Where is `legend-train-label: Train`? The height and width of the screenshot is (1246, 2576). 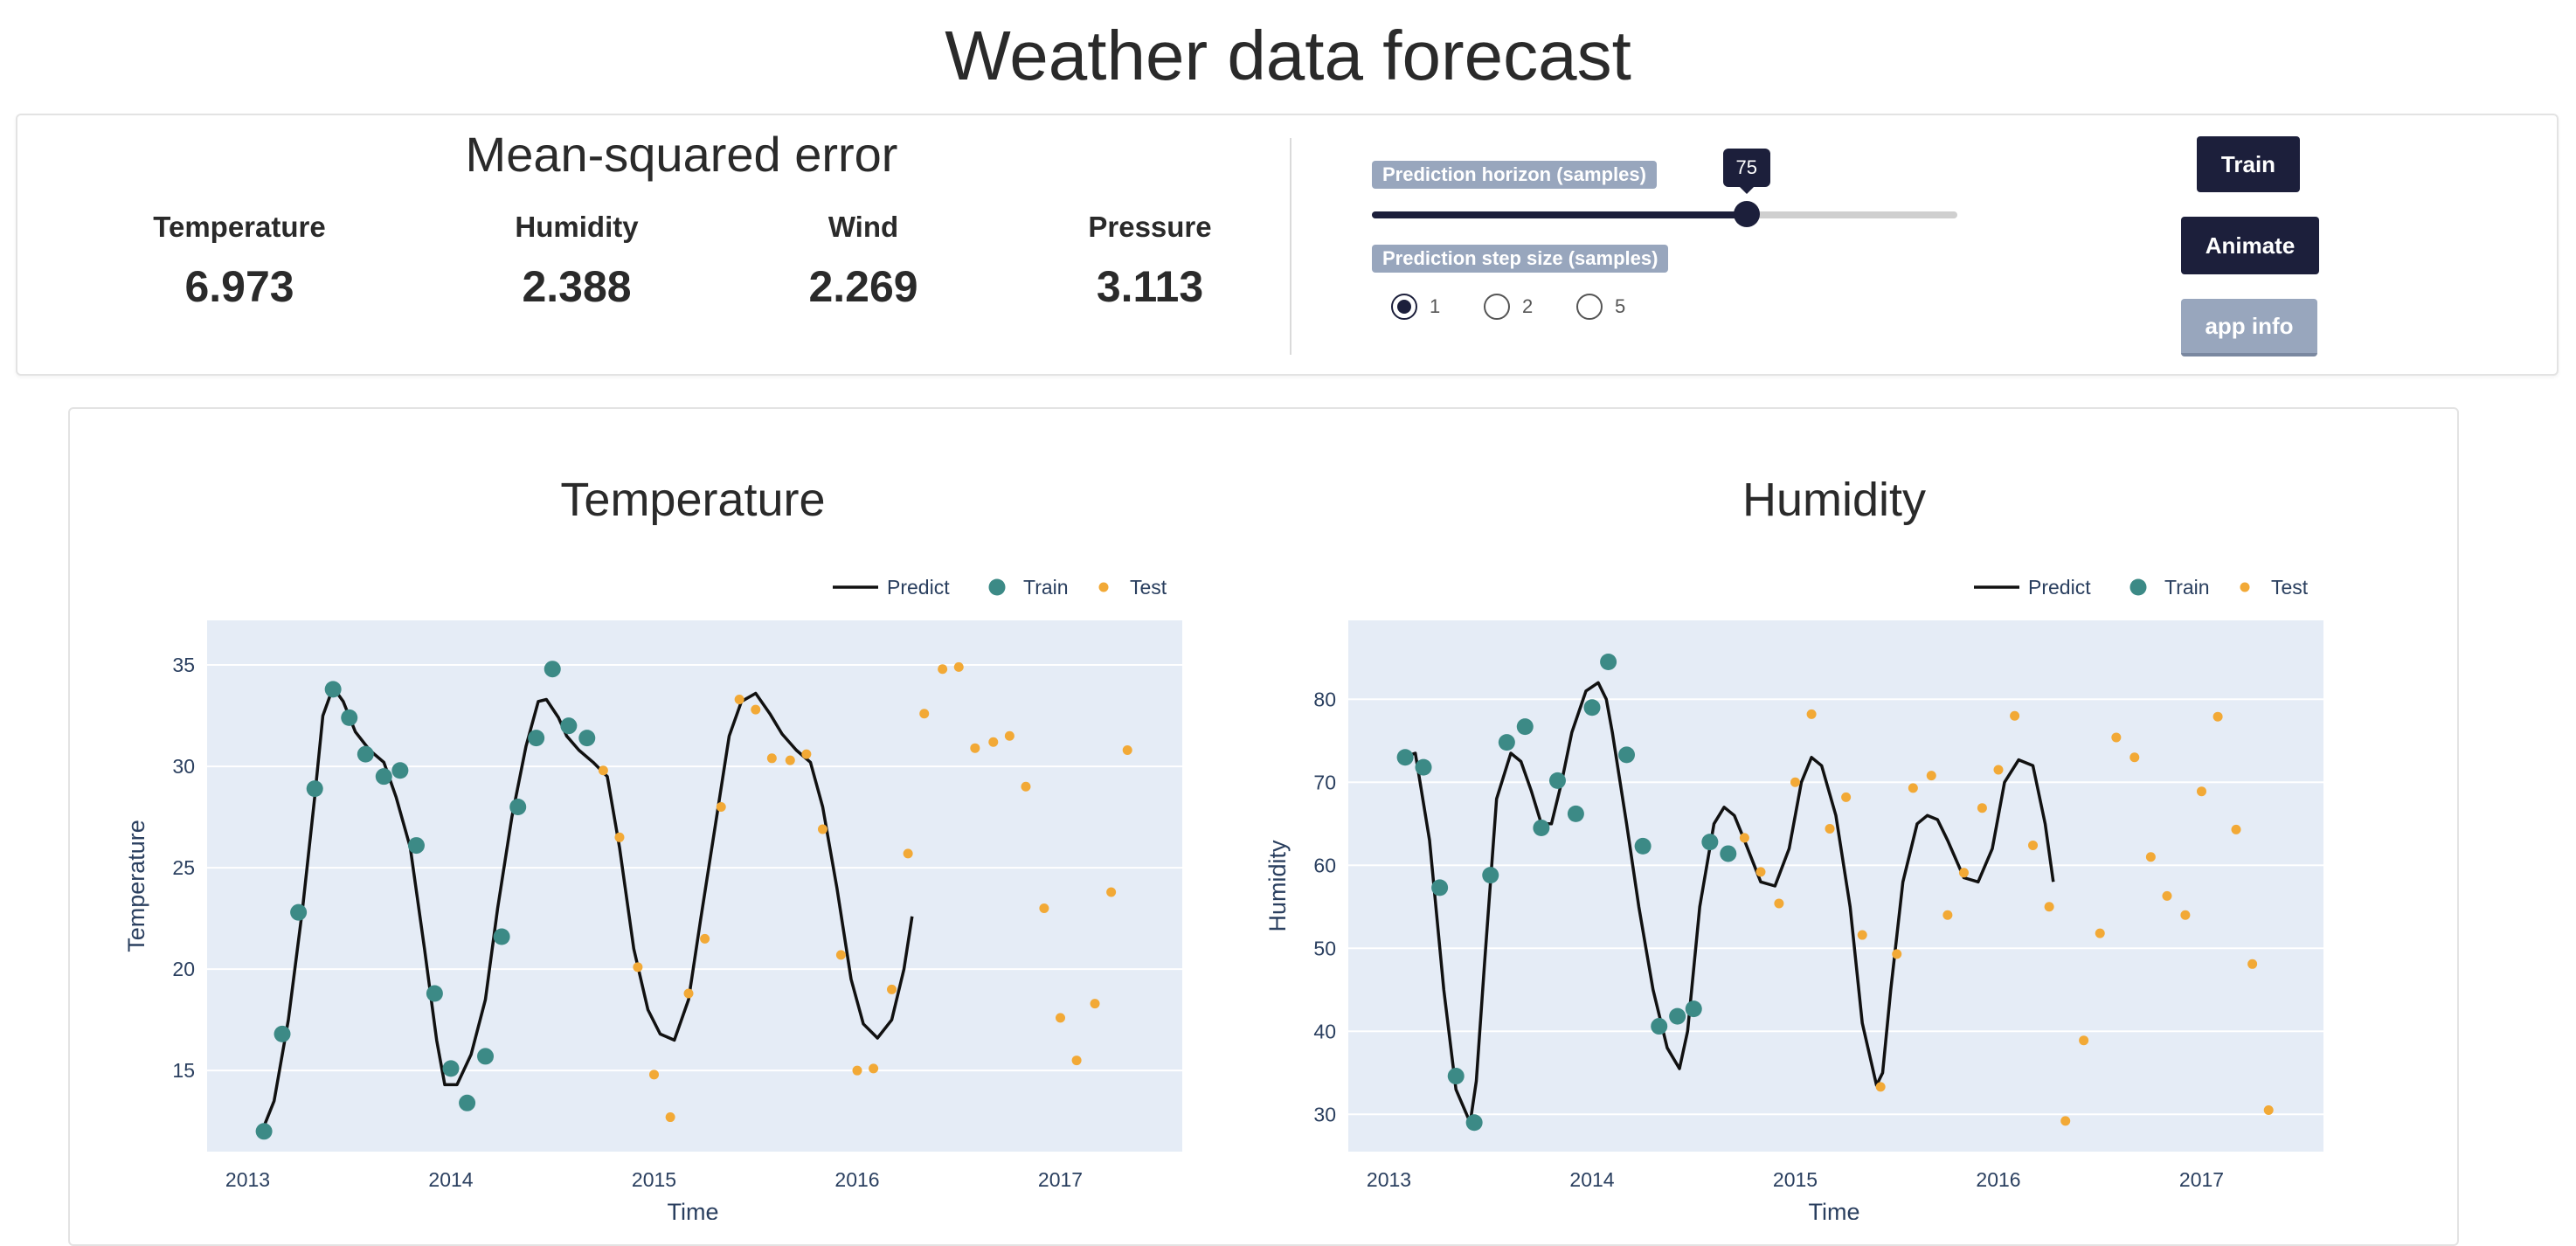 legend-train-label: Train is located at coordinates (2187, 587).